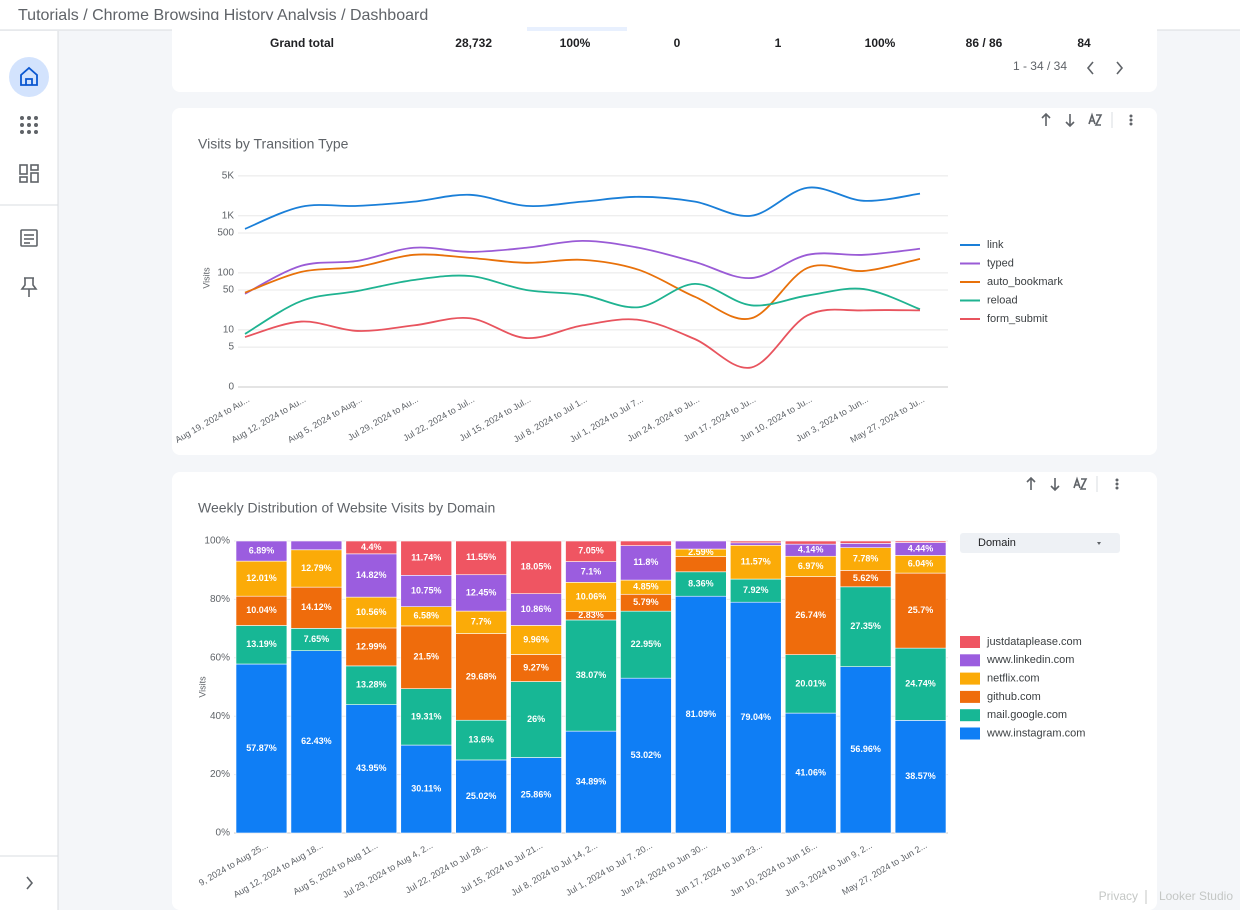  I want to click on data-label: 30.11%, so click(426, 788).